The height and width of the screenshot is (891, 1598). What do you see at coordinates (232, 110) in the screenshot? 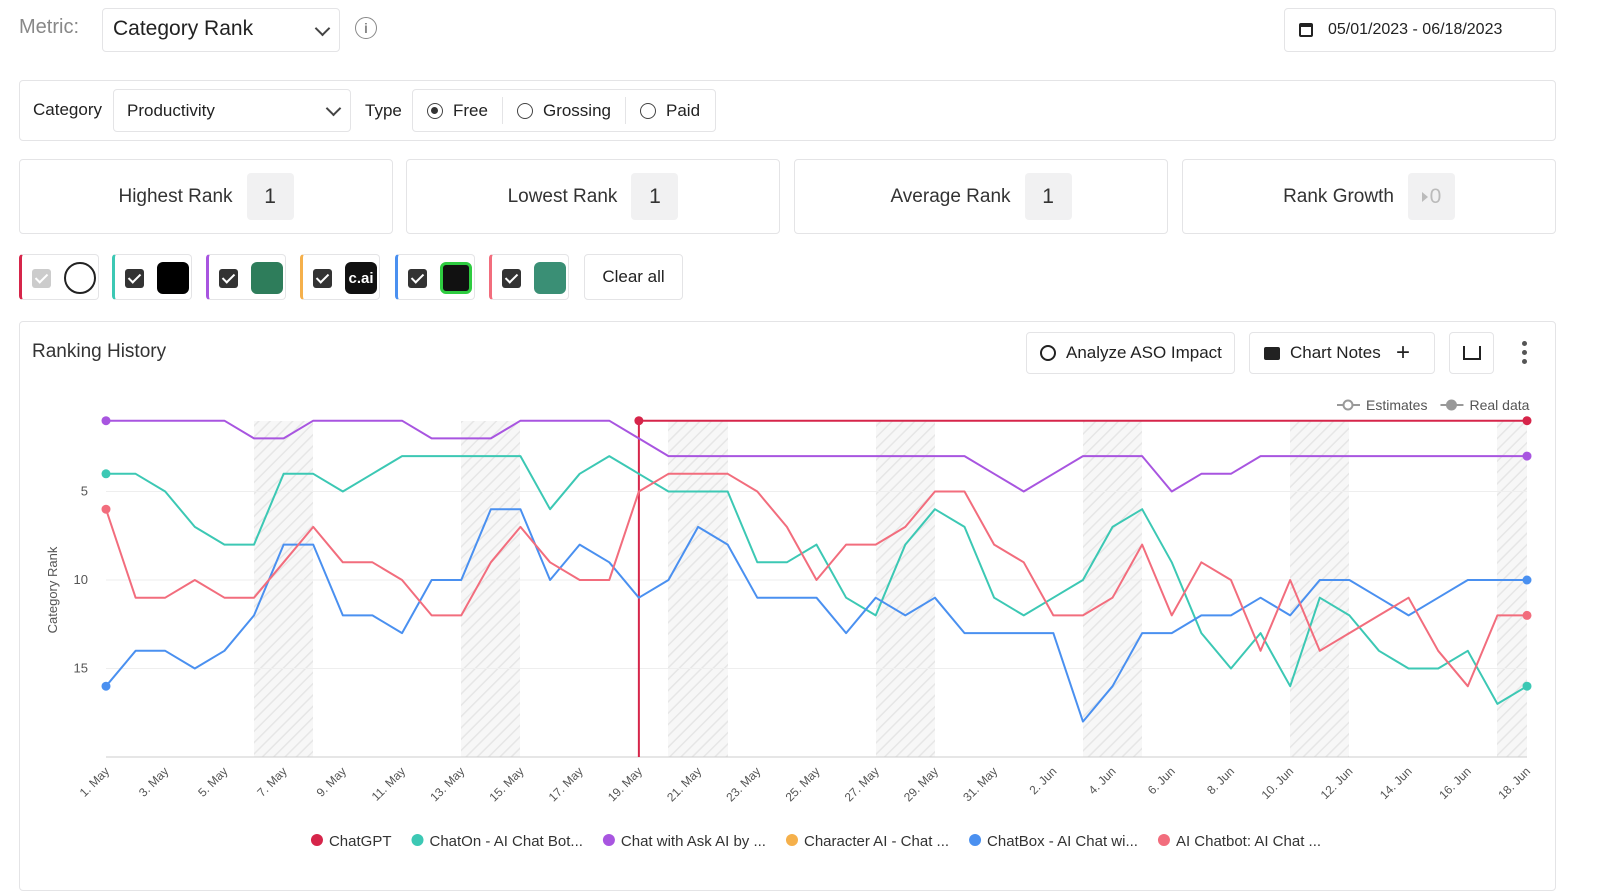
I see `category-dropdown: Productivity` at bounding box center [232, 110].